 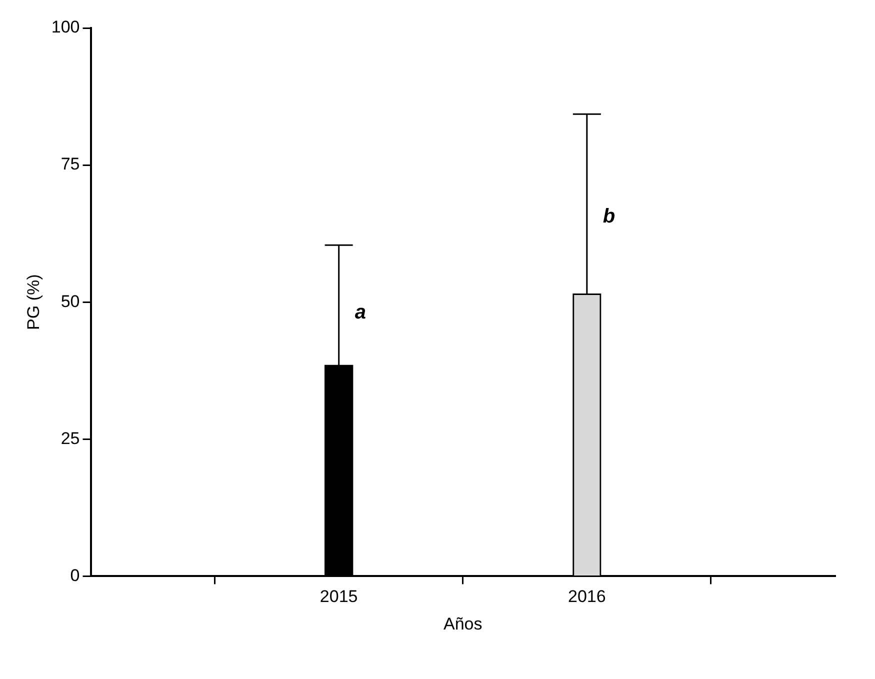 What do you see at coordinates (70, 164) in the screenshot?
I see `y-tick-label: 75` at bounding box center [70, 164].